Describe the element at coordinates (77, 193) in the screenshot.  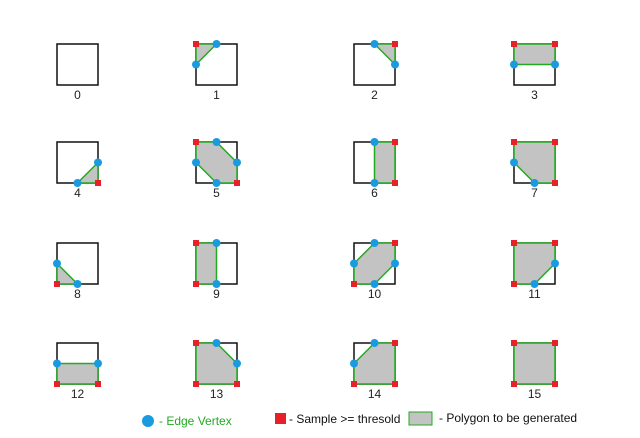
I see `case-label: 4` at that location.